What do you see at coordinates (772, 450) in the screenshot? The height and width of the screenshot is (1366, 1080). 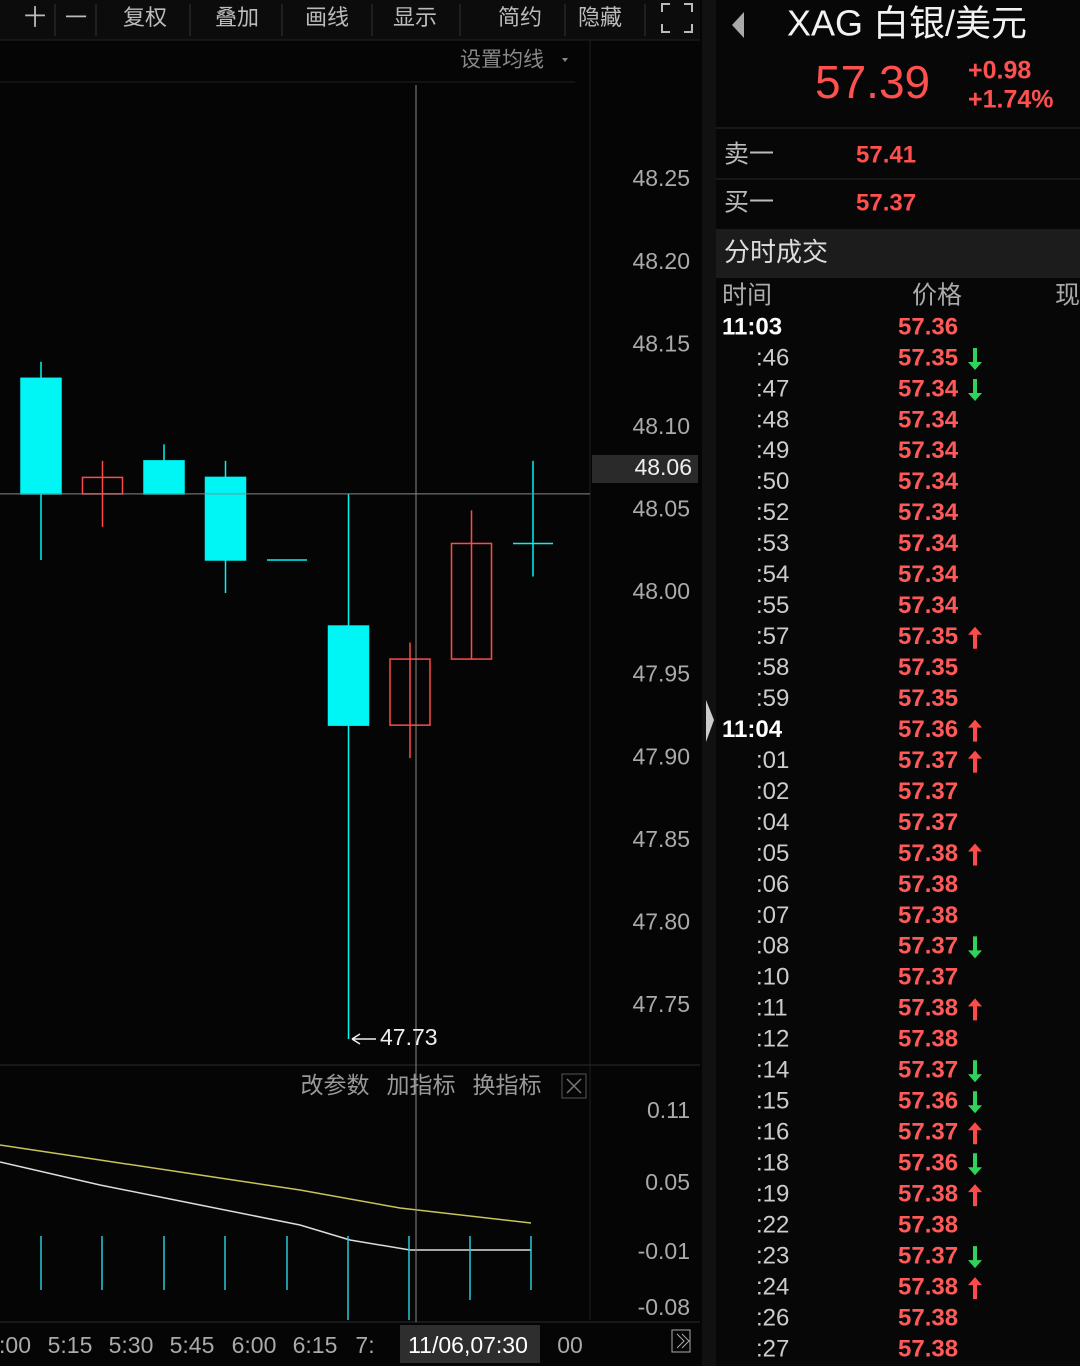 I see `trade-time: :49` at bounding box center [772, 450].